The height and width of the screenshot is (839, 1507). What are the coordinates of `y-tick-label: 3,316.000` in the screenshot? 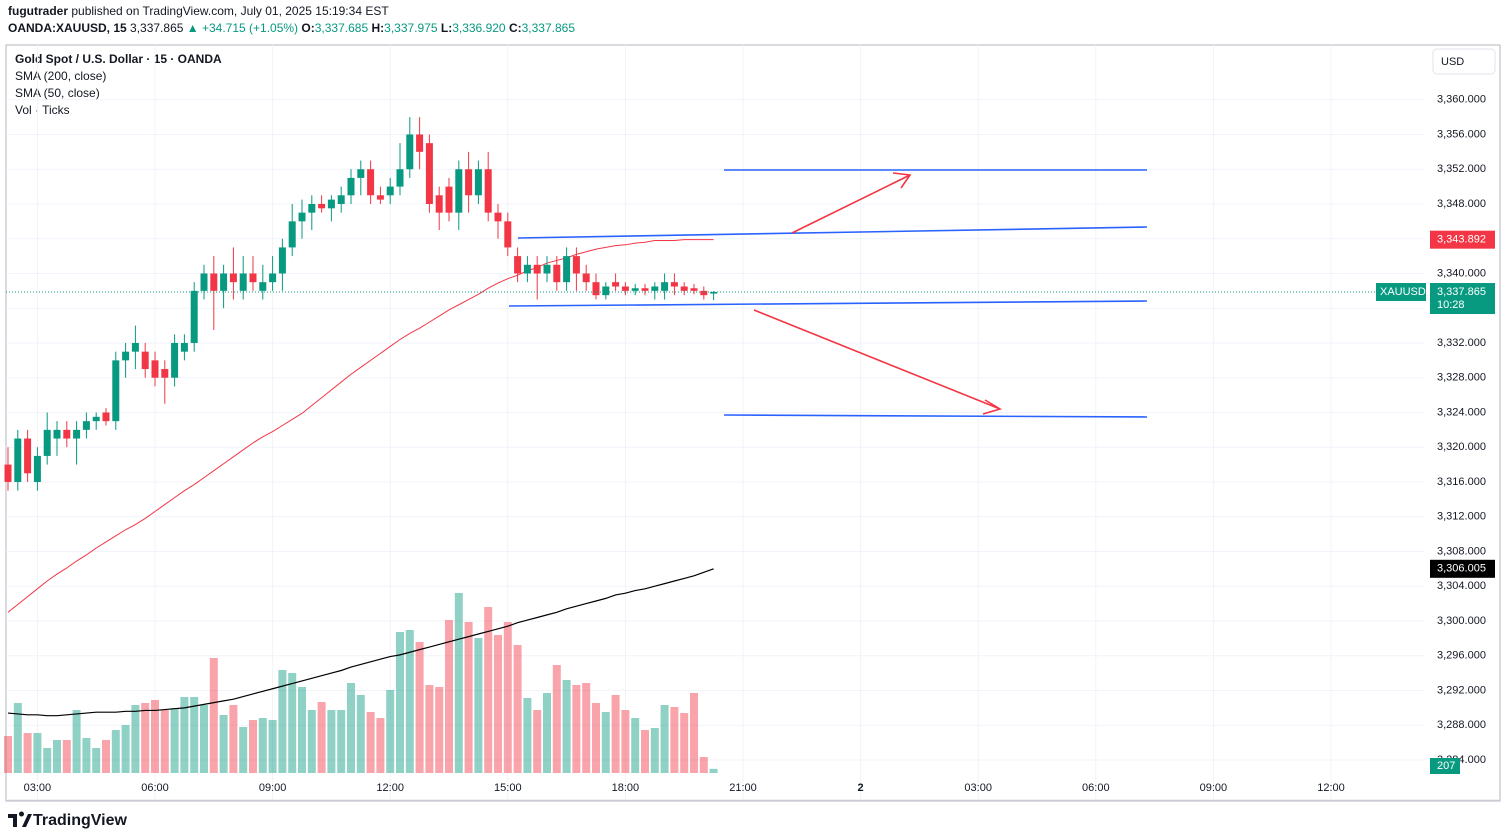 It's located at (1461, 482).